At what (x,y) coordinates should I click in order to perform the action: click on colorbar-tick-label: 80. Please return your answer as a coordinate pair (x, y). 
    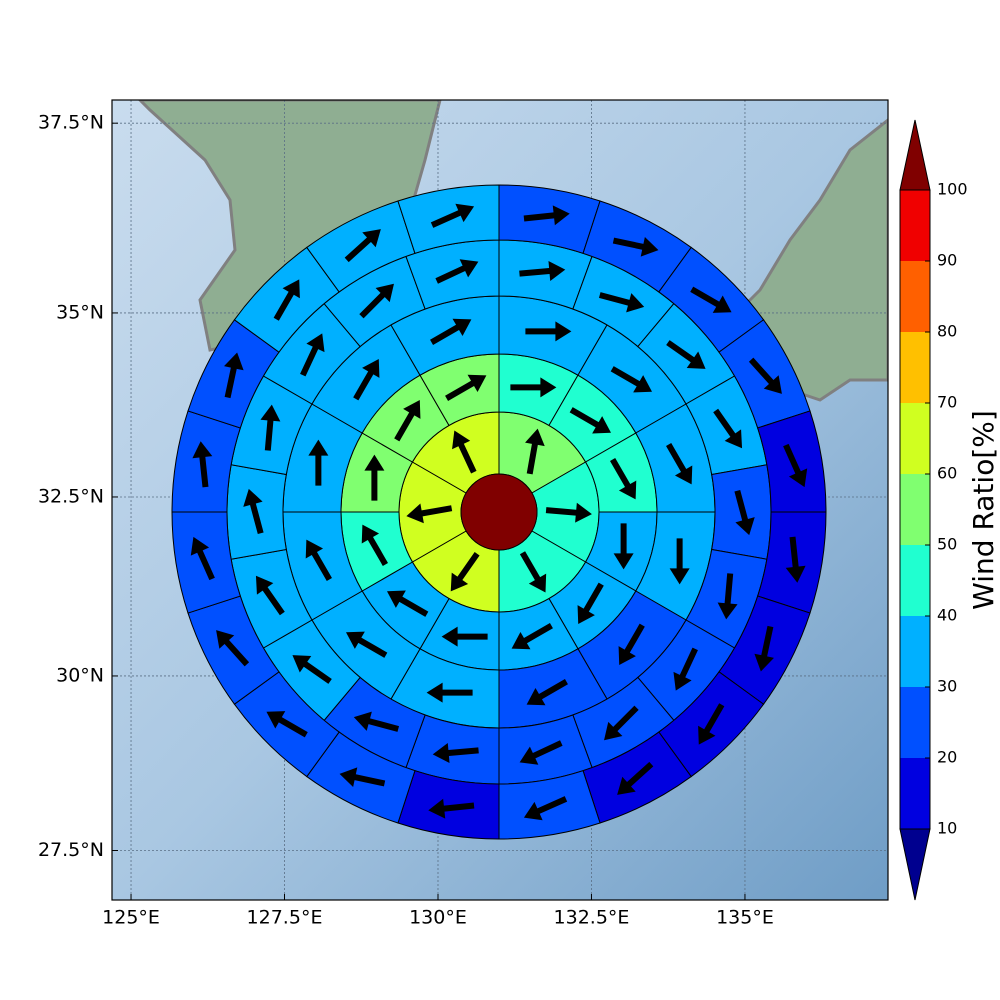
    Looking at the image, I should click on (947, 331).